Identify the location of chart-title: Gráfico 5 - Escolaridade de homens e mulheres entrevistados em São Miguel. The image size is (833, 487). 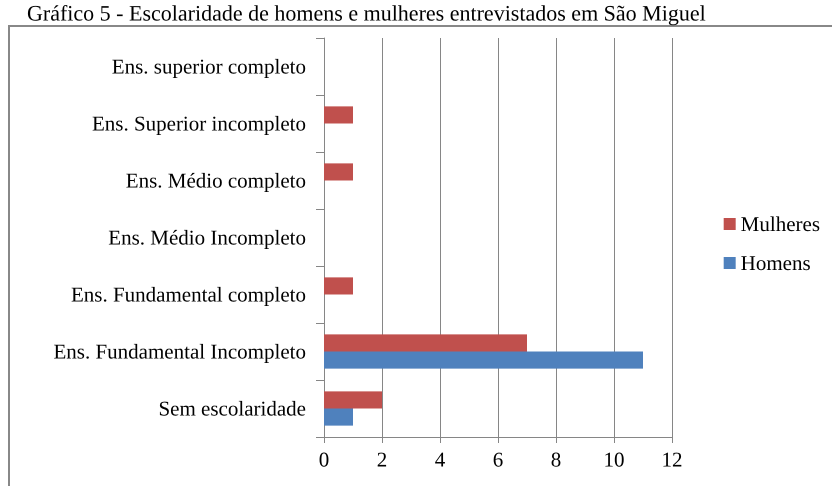
(366, 13).